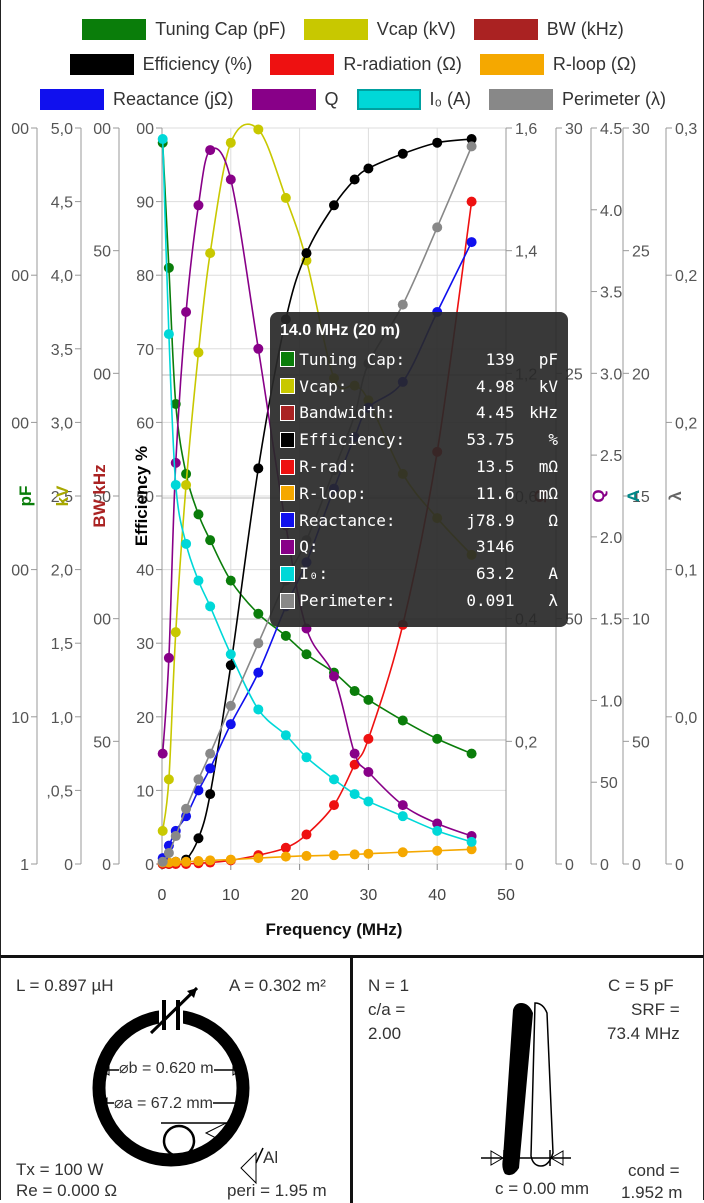 This screenshot has width=704, height=1203. What do you see at coordinates (145, 203) in the screenshot?
I see `y-tick-label: 90` at bounding box center [145, 203].